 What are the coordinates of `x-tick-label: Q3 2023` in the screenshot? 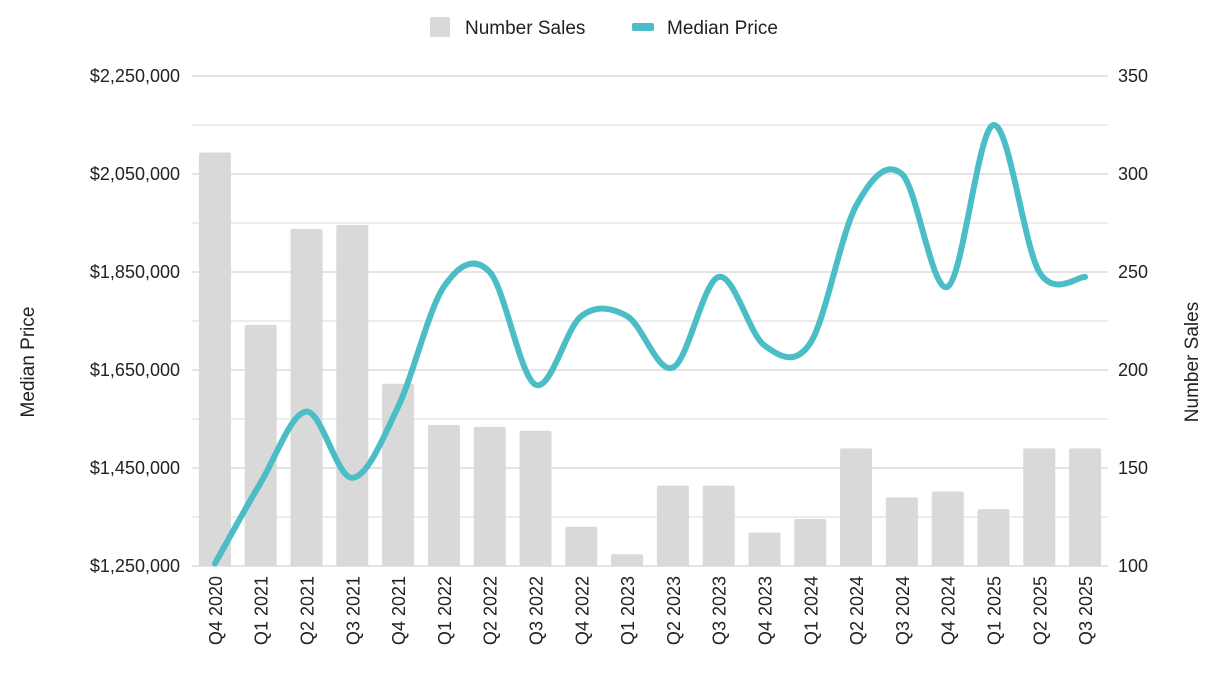 It's located at (720, 610).